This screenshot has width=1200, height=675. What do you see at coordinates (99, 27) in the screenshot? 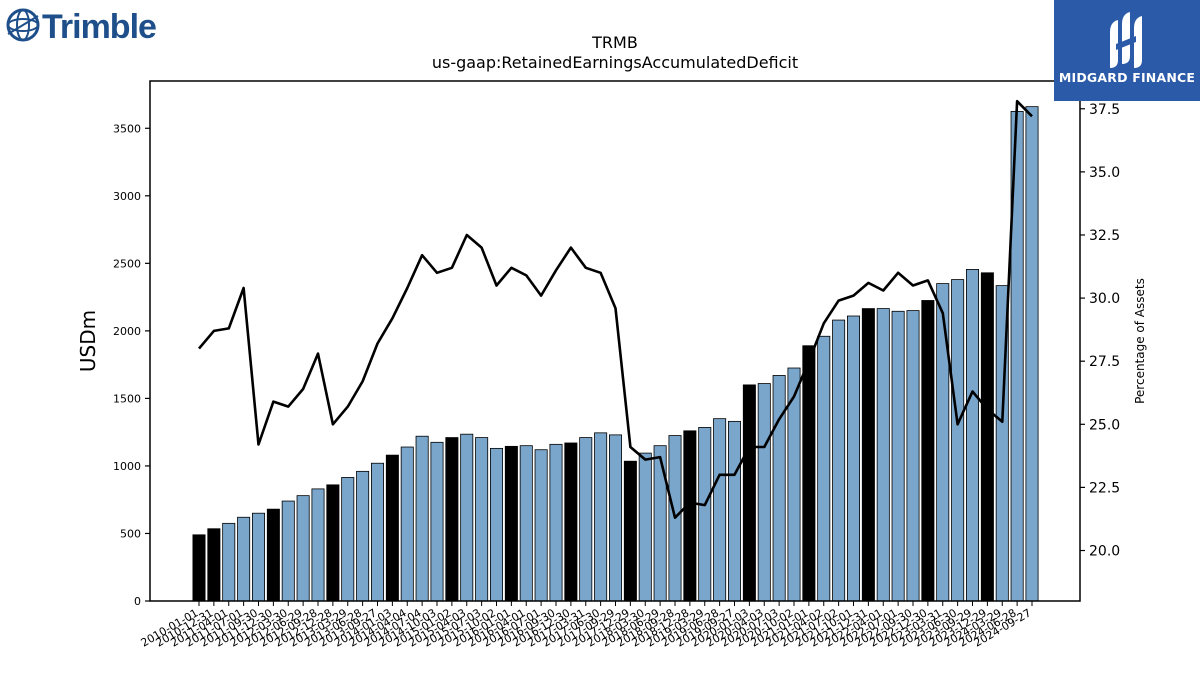
I see `trimble-wordmark: Trimble` at bounding box center [99, 27].